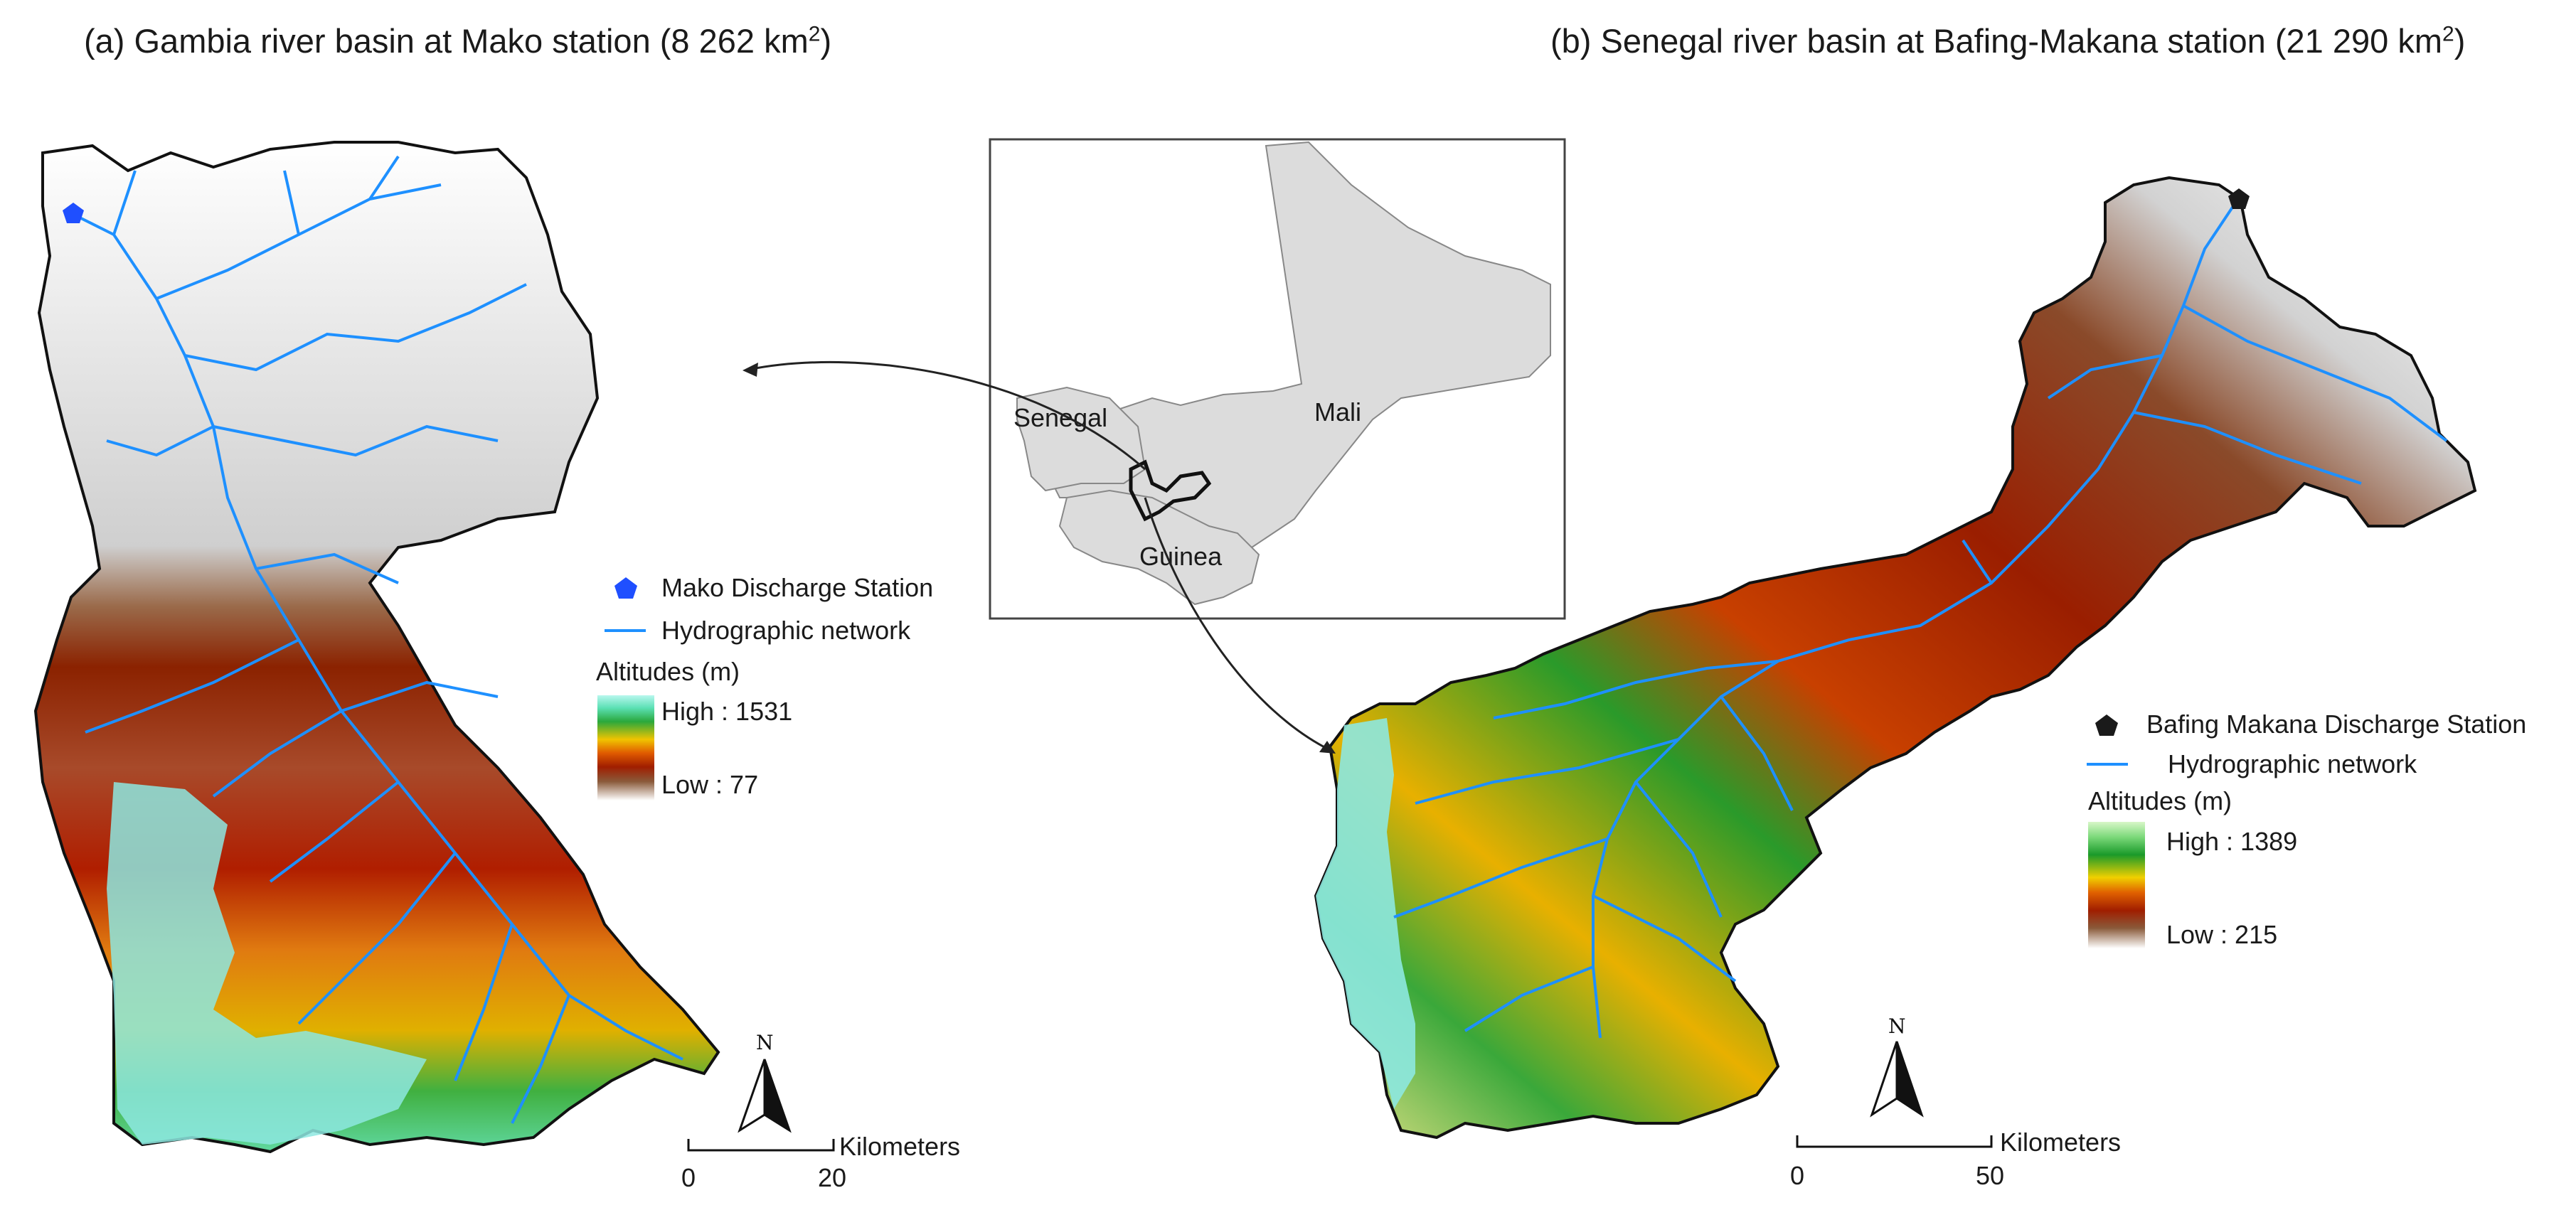 This screenshot has width=2576, height=1210. Describe the element at coordinates (1897, 1066) in the screenshot. I see `north-arrow-b: N` at that location.